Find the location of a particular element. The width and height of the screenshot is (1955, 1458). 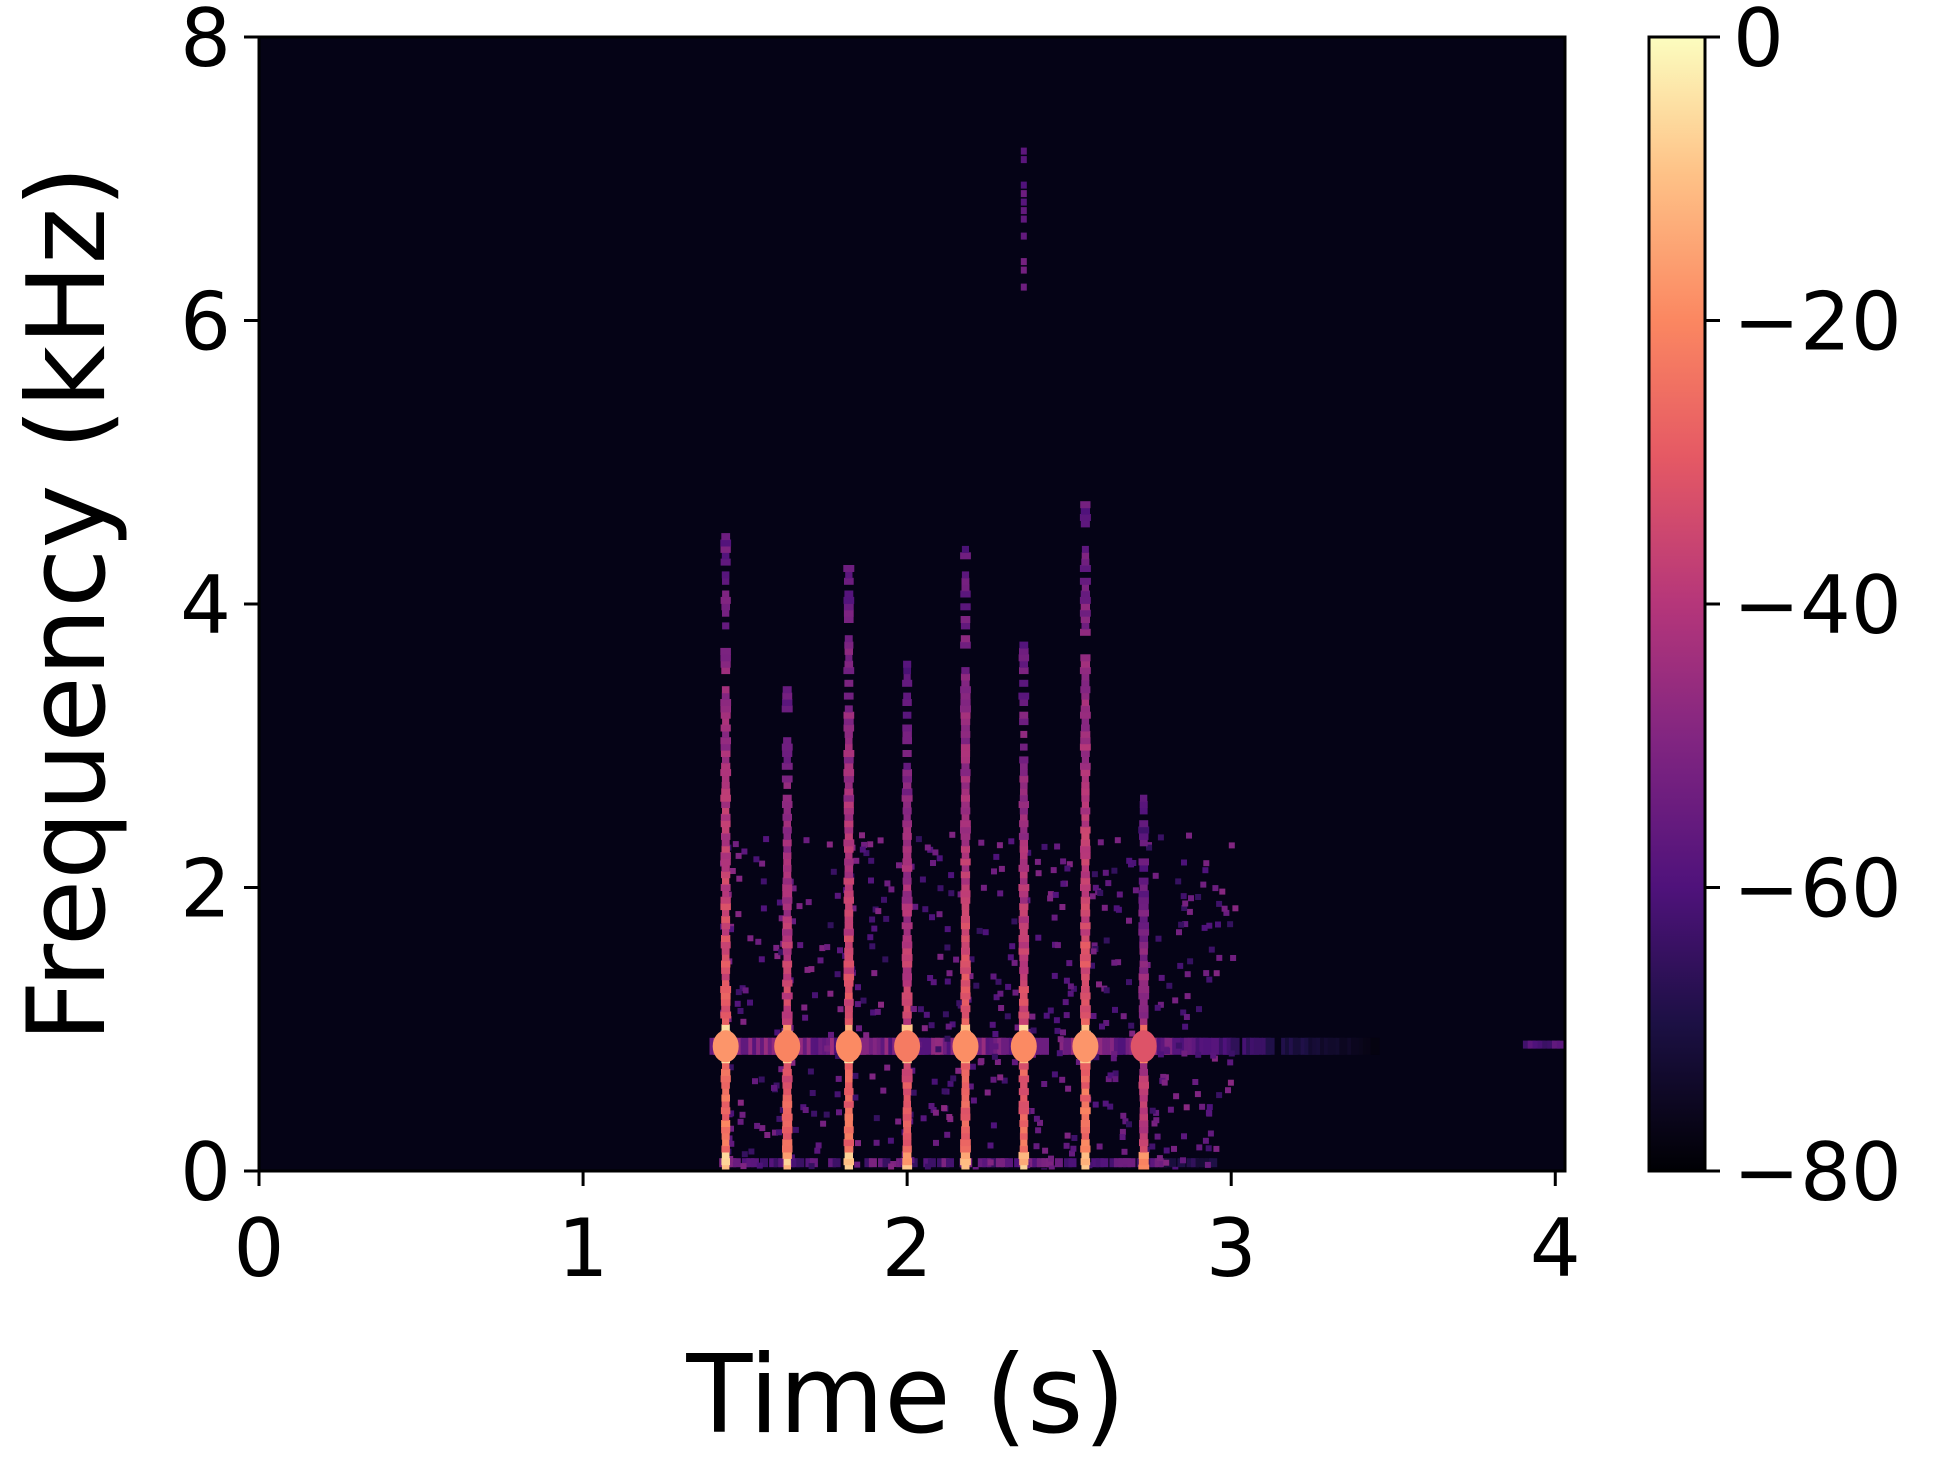

x-tick-label: 4 is located at coordinates (1555, 1248).